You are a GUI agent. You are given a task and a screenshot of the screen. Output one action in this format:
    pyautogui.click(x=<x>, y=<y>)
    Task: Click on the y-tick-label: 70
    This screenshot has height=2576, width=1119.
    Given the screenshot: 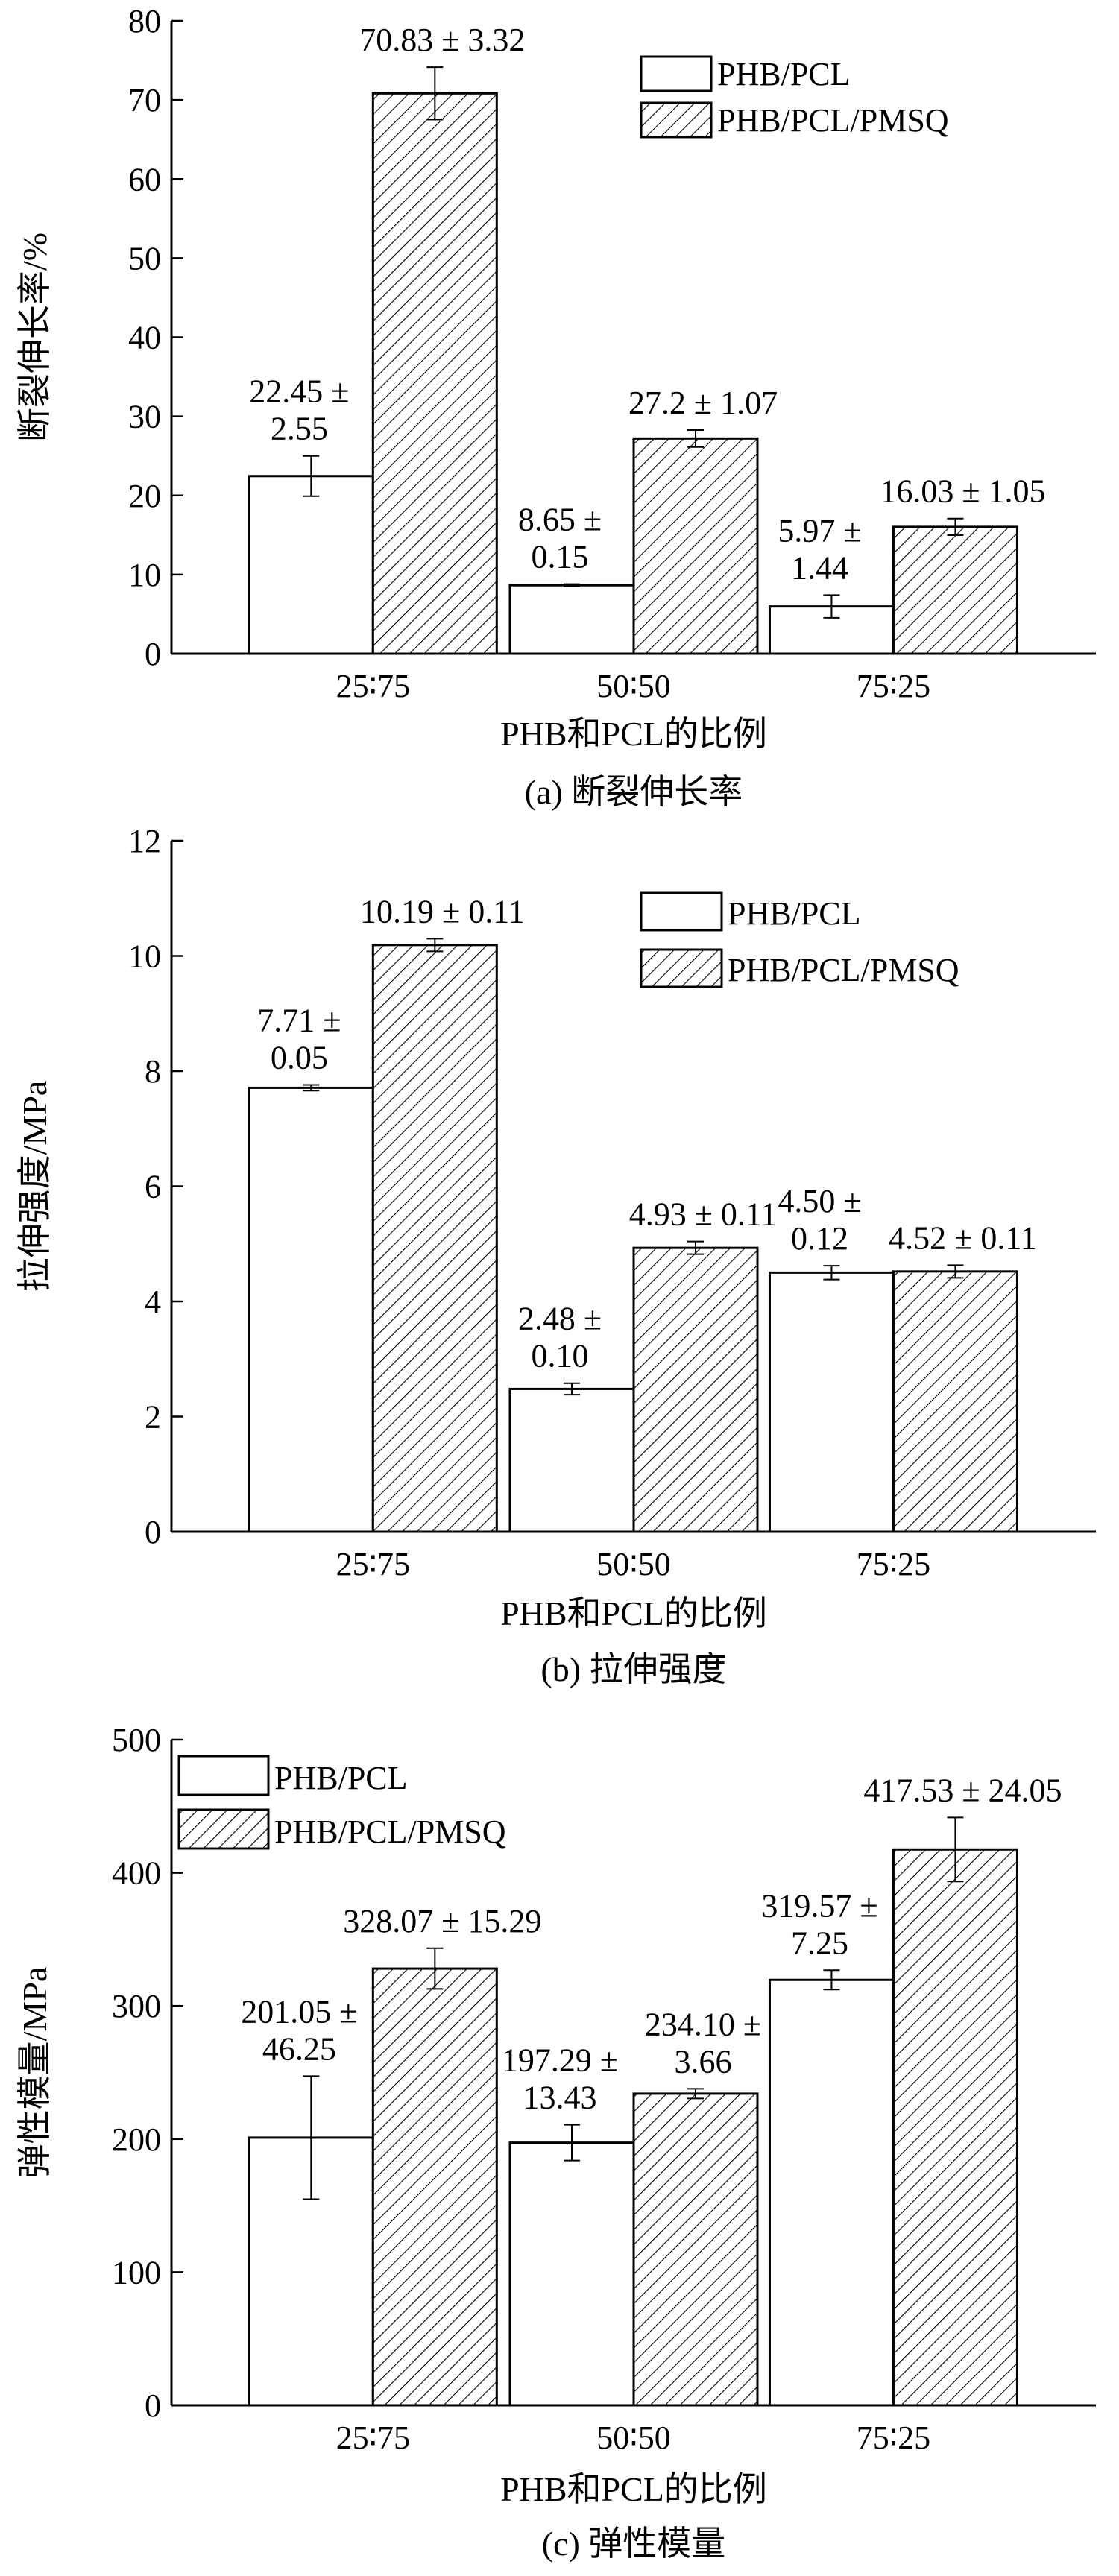 What is the action you would take?
    pyautogui.click(x=144, y=100)
    